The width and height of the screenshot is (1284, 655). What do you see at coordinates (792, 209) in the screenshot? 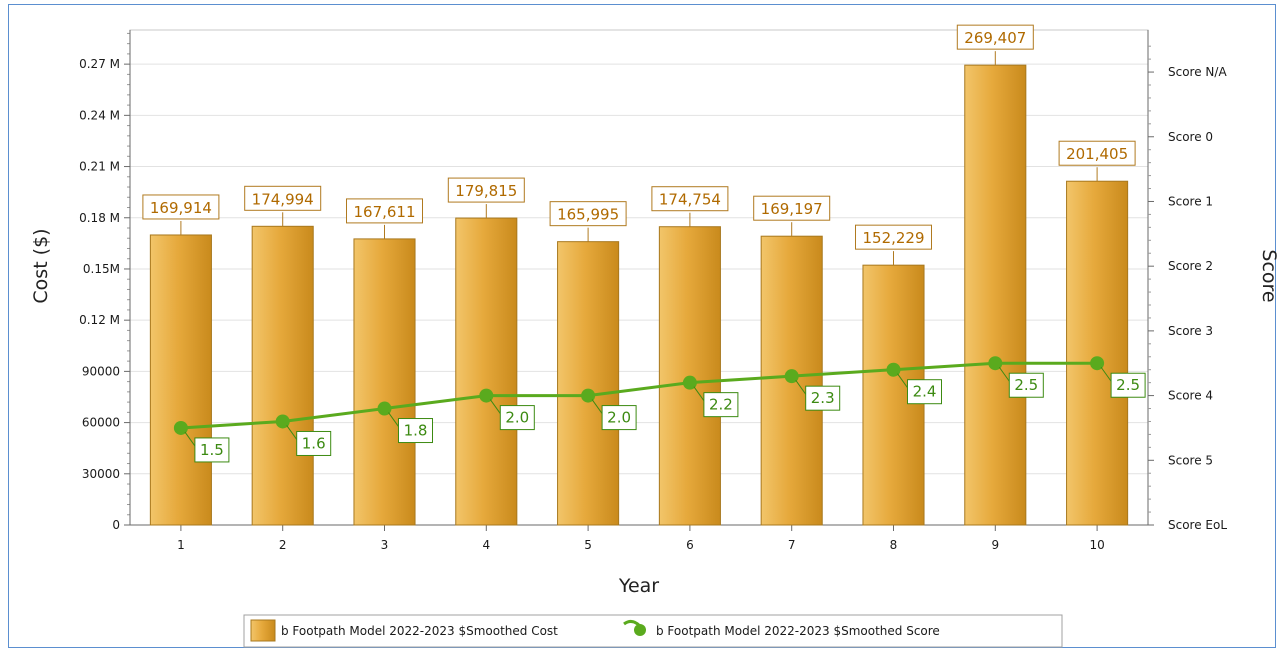
I see `bar-label: 169,197` at bounding box center [792, 209].